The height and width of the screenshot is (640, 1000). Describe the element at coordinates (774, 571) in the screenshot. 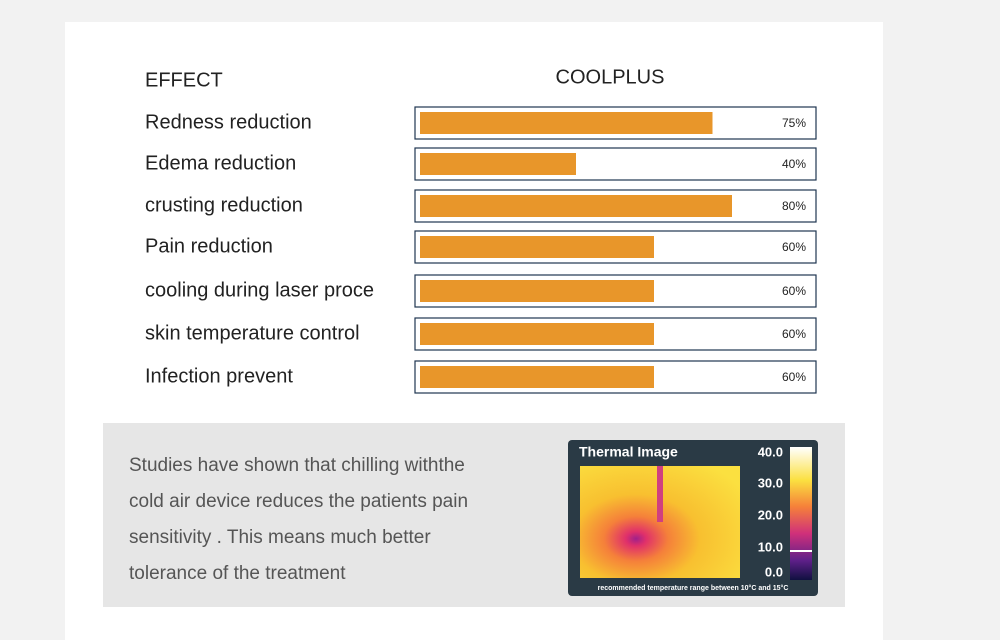

I see `scale-label: 0.0` at that location.